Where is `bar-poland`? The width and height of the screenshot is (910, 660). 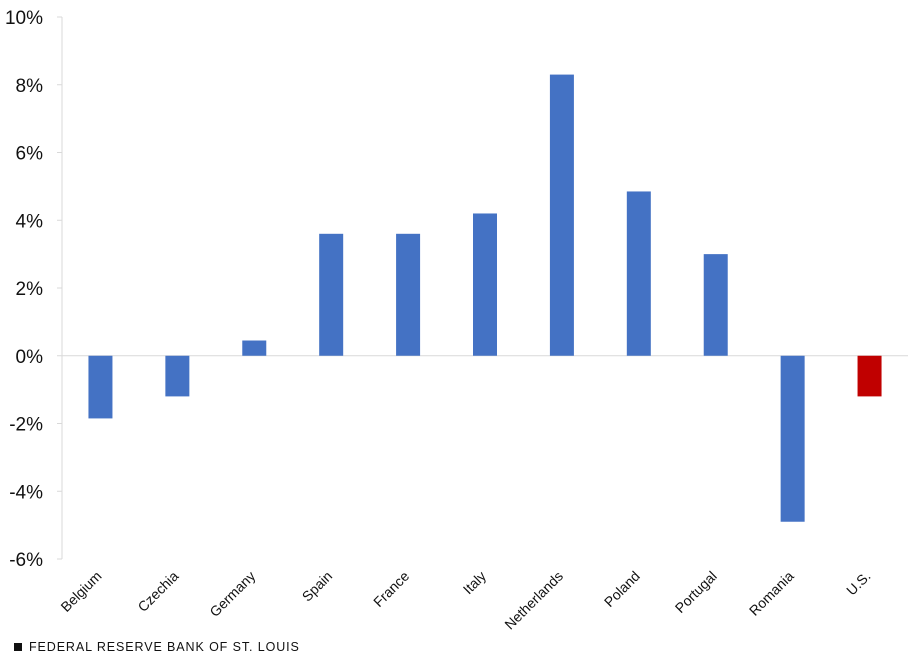 bar-poland is located at coordinates (638, 273).